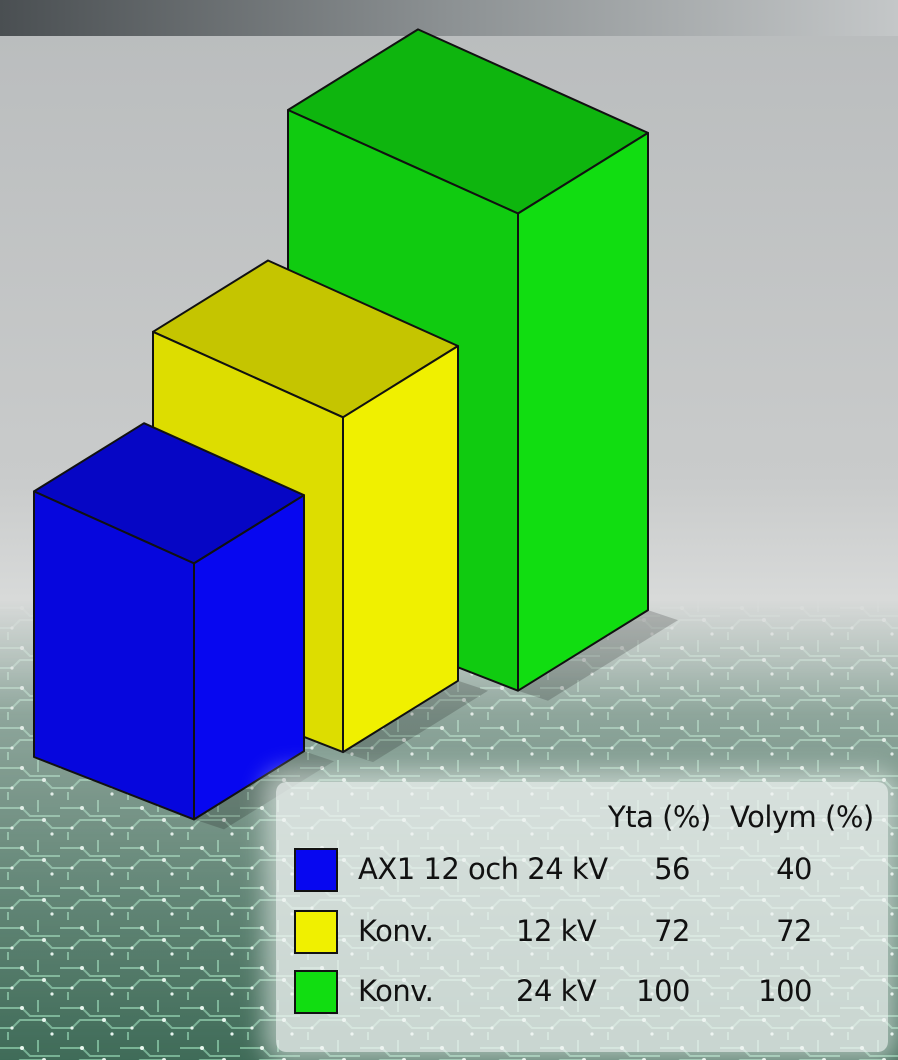 The width and height of the screenshot is (898, 1060). What do you see at coordinates (264, 790) in the screenshot?
I see `bar-shadow-blue` at bounding box center [264, 790].